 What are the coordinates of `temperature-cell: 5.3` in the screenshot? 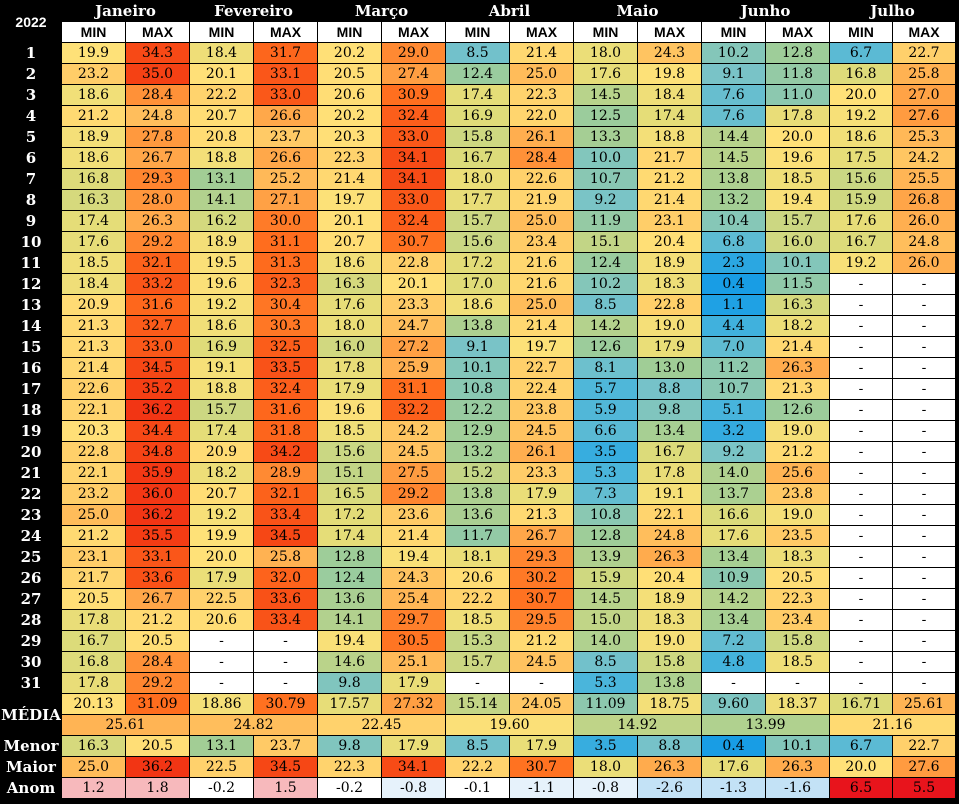 It's located at (605, 473).